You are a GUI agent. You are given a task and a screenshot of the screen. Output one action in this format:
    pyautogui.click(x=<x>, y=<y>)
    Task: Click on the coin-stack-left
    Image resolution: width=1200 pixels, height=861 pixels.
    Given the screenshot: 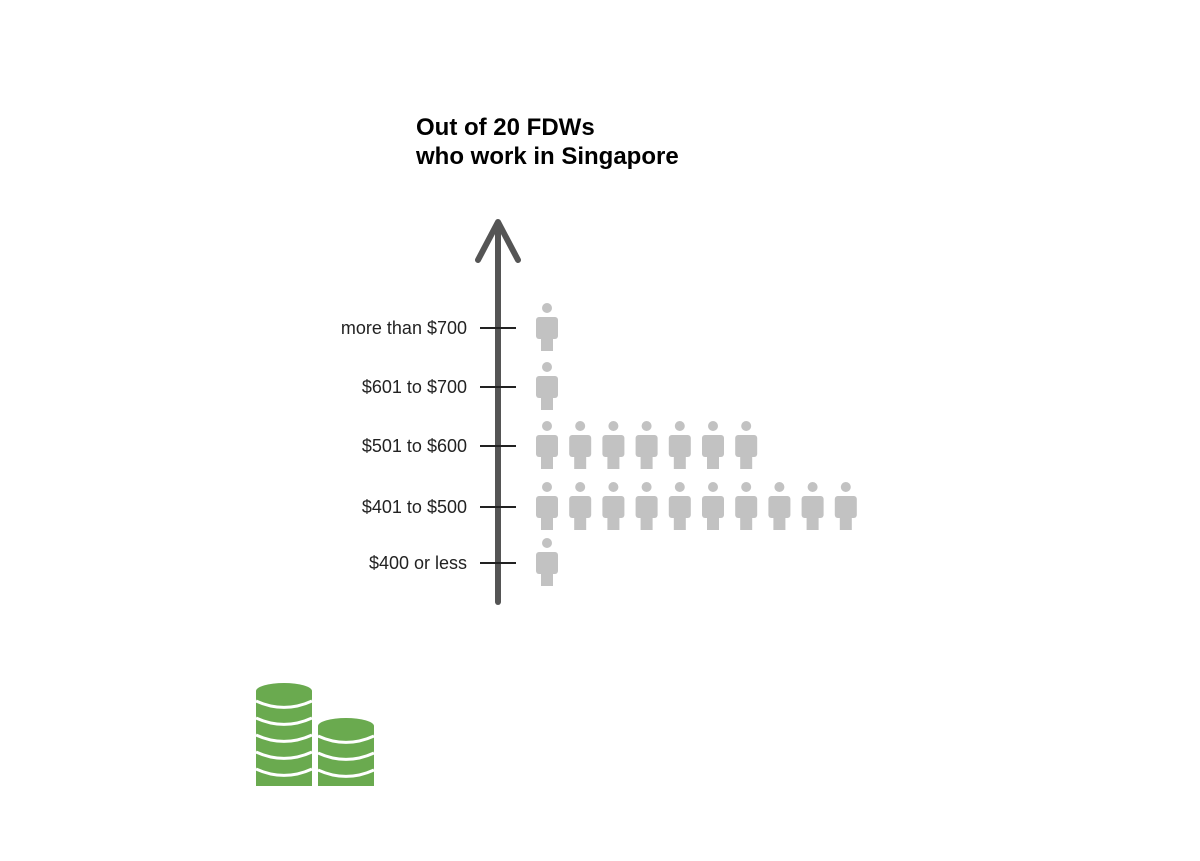 What is the action you would take?
    pyautogui.click(x=284, y=734)
    